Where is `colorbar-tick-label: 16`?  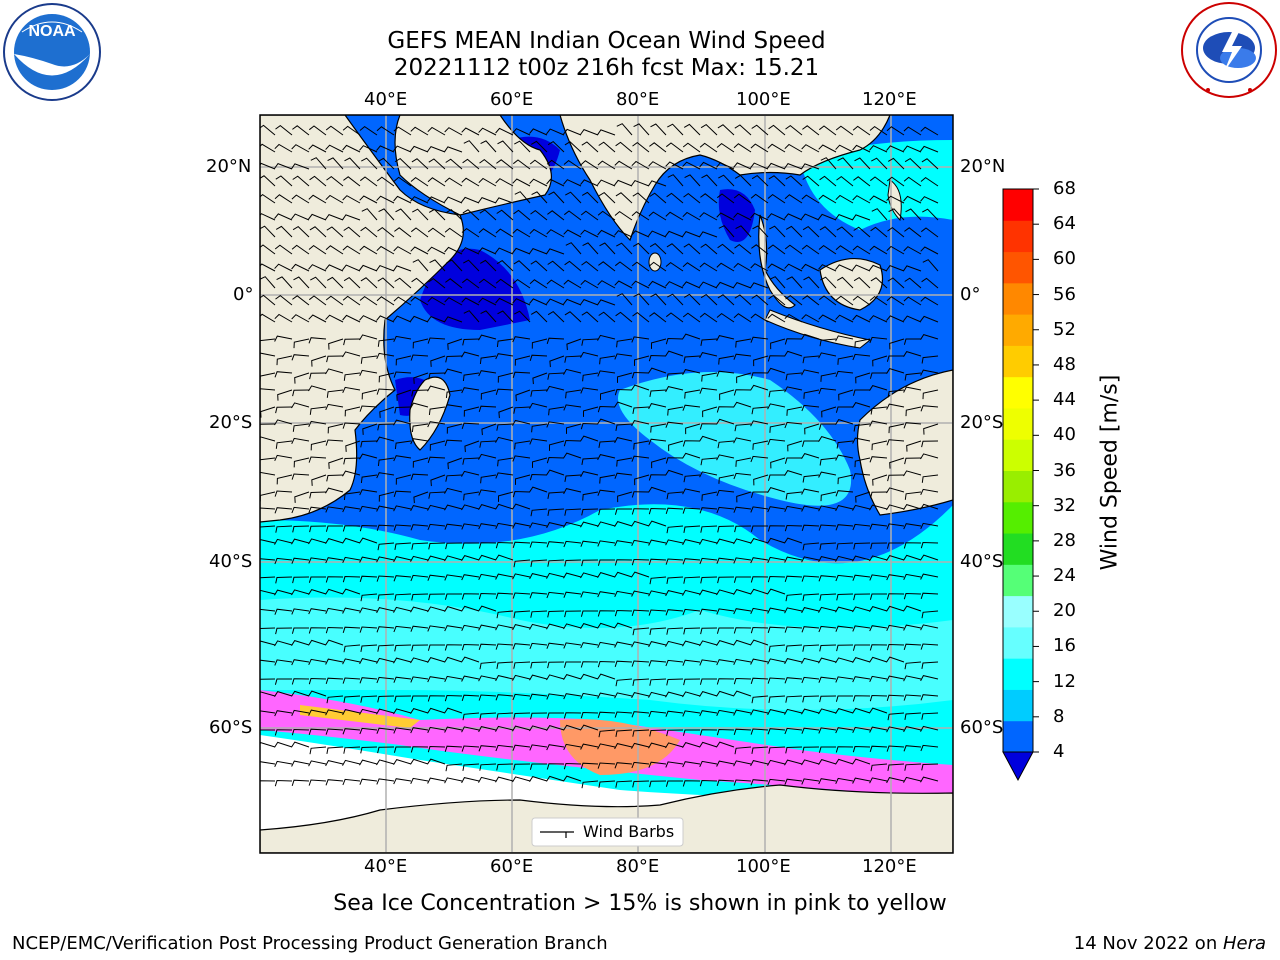
colorbar-tick-label: 16 is located at coordinates (1064, 646).